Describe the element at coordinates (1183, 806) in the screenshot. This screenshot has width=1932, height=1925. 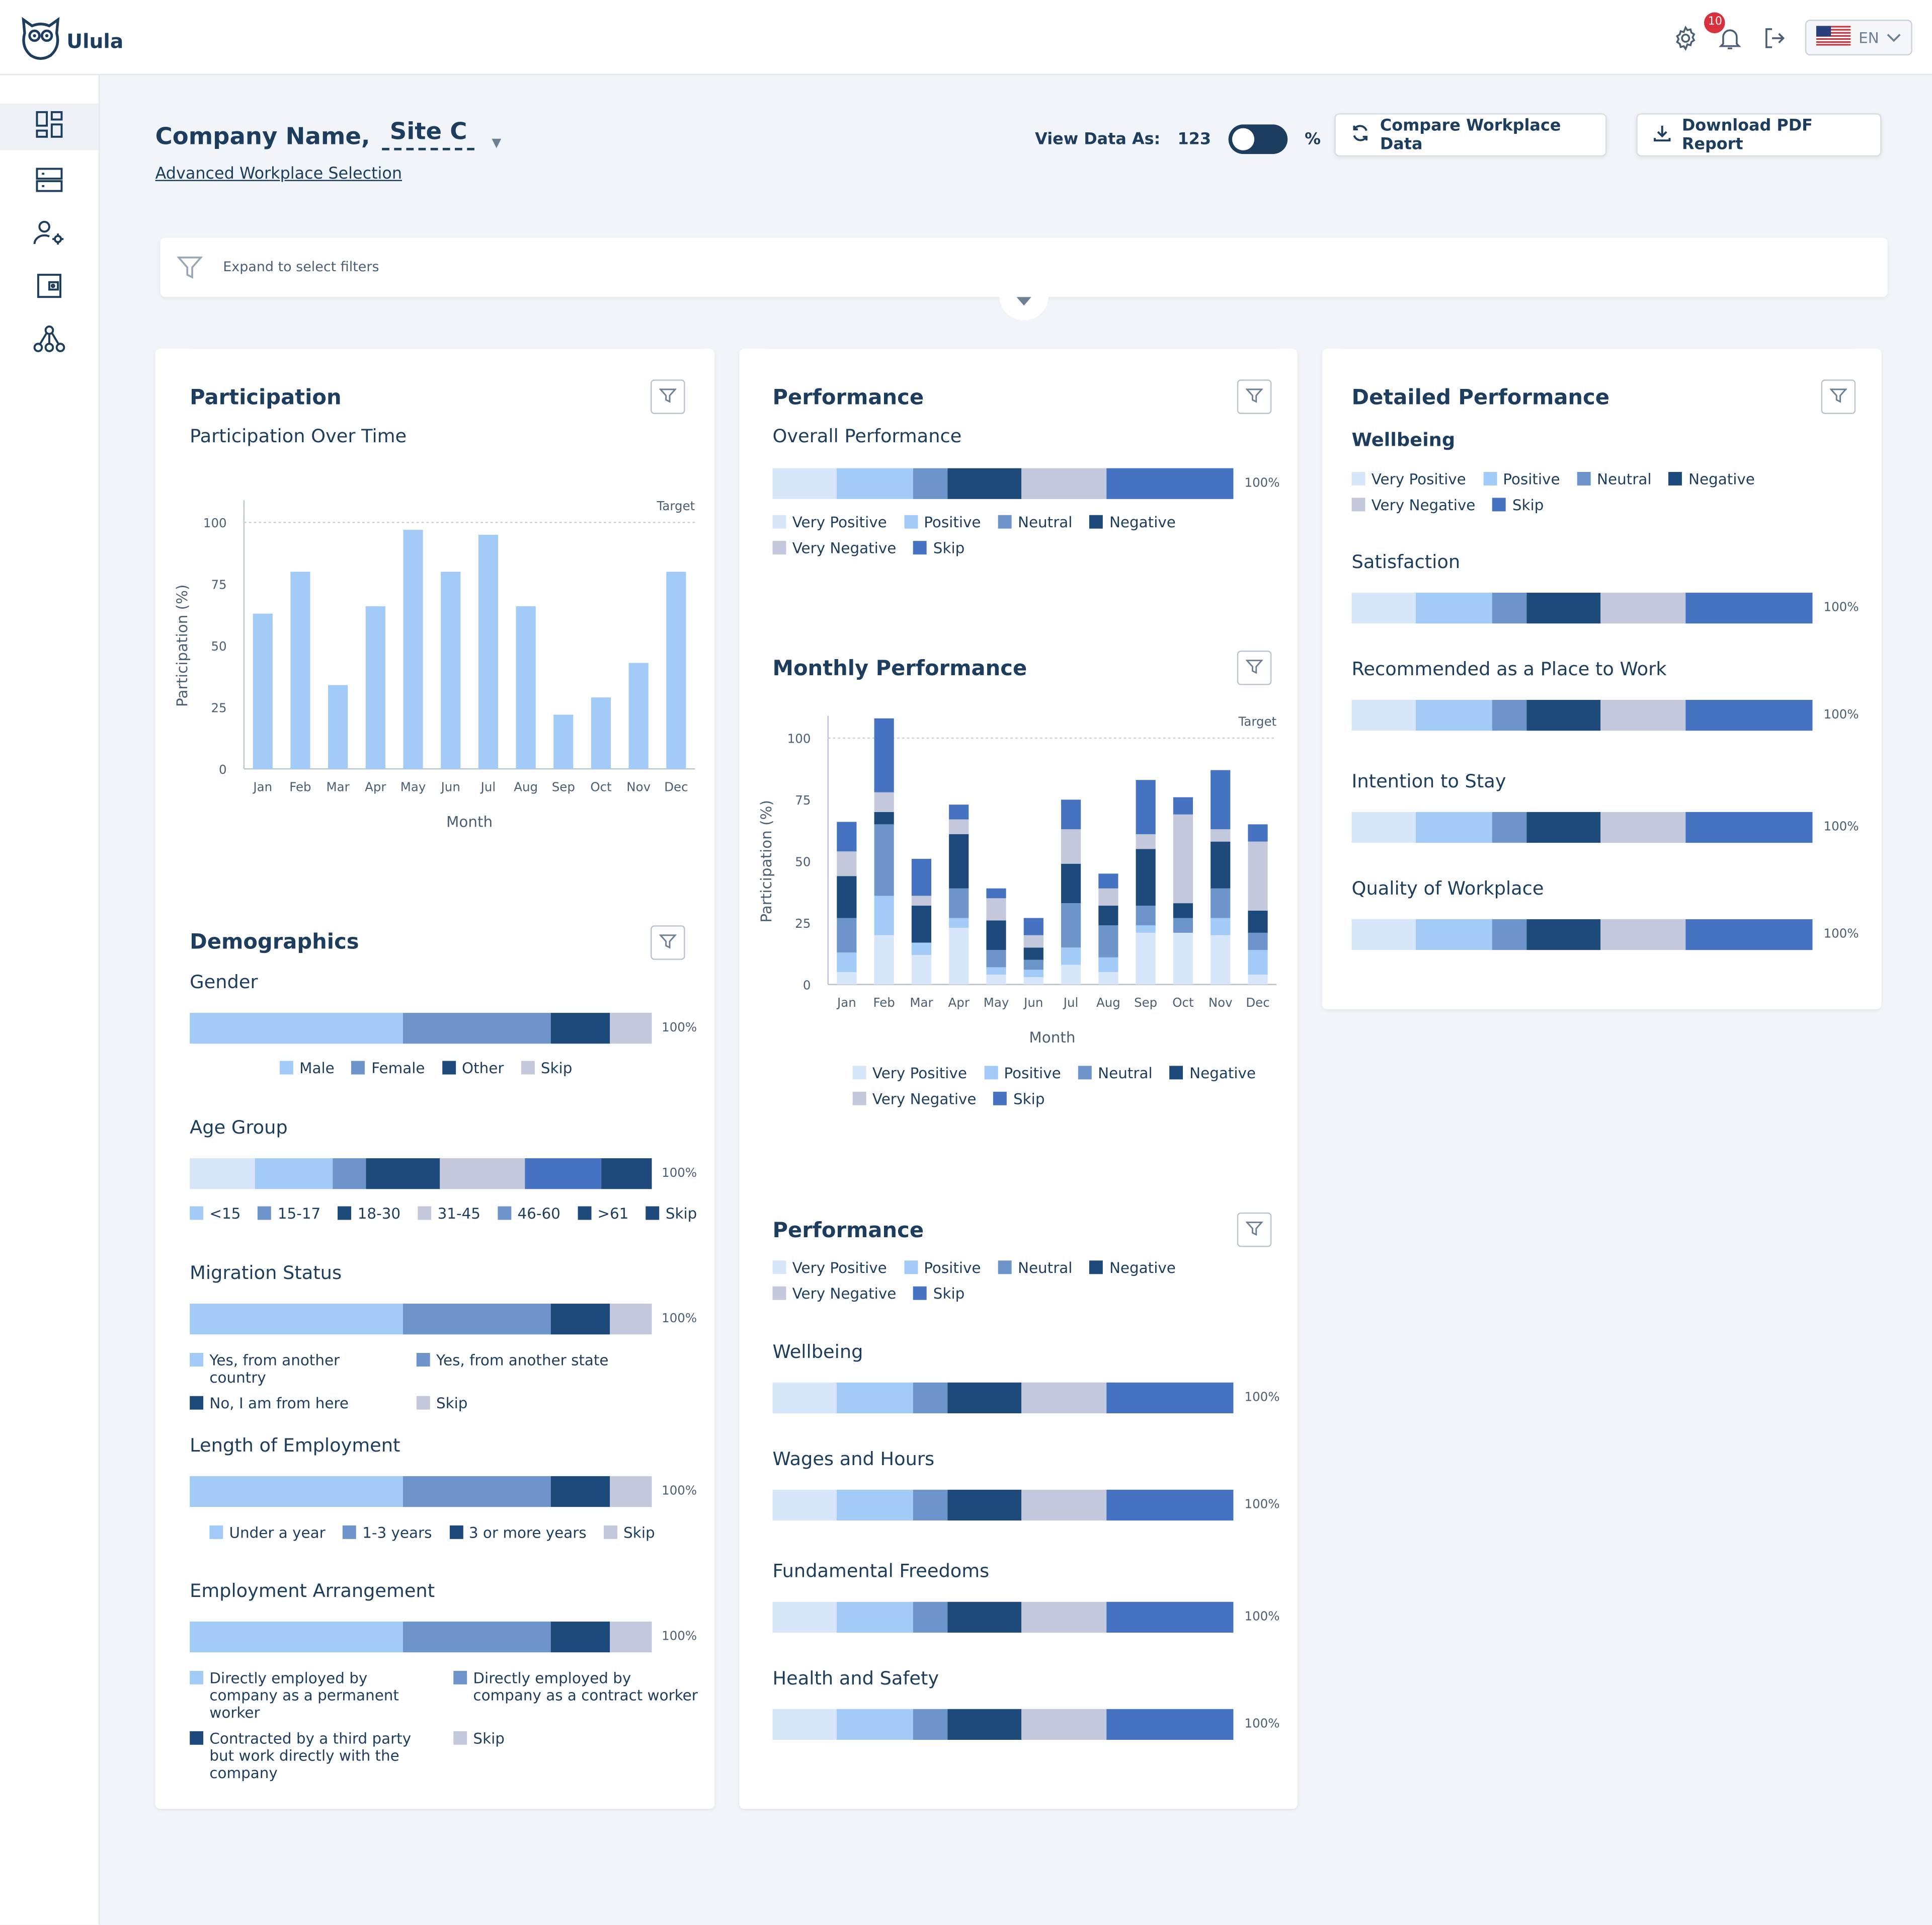
I see `monthly-bar-oct-skip` at that location.